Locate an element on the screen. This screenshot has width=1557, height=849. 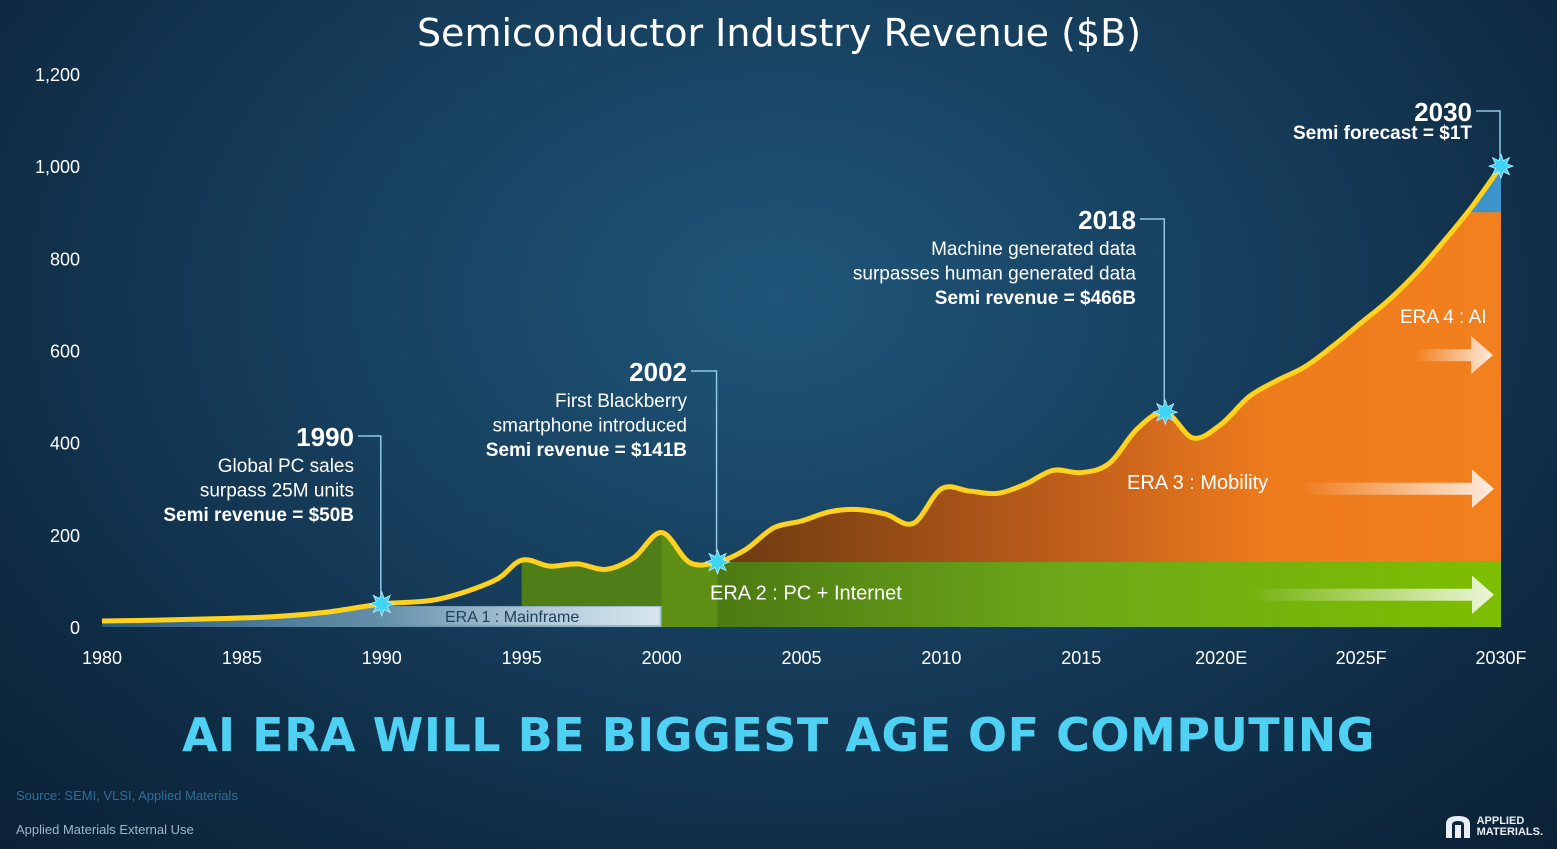
x-tick-label: 2000 is located at coordinates (662, 658).